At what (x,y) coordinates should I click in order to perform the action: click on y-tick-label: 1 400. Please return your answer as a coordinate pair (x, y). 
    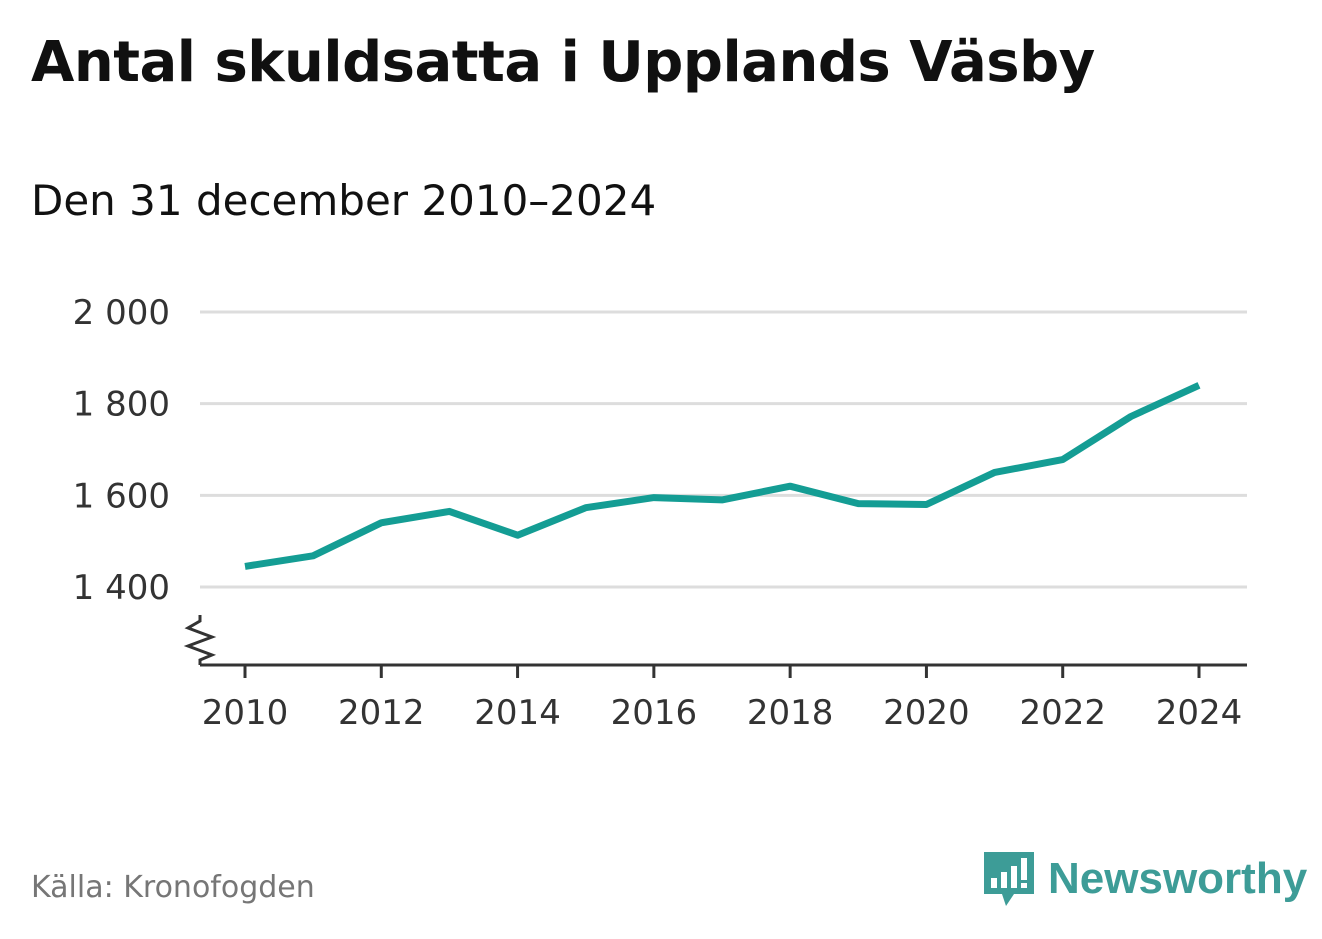
    Looking at the image, I should click on (121, 588).